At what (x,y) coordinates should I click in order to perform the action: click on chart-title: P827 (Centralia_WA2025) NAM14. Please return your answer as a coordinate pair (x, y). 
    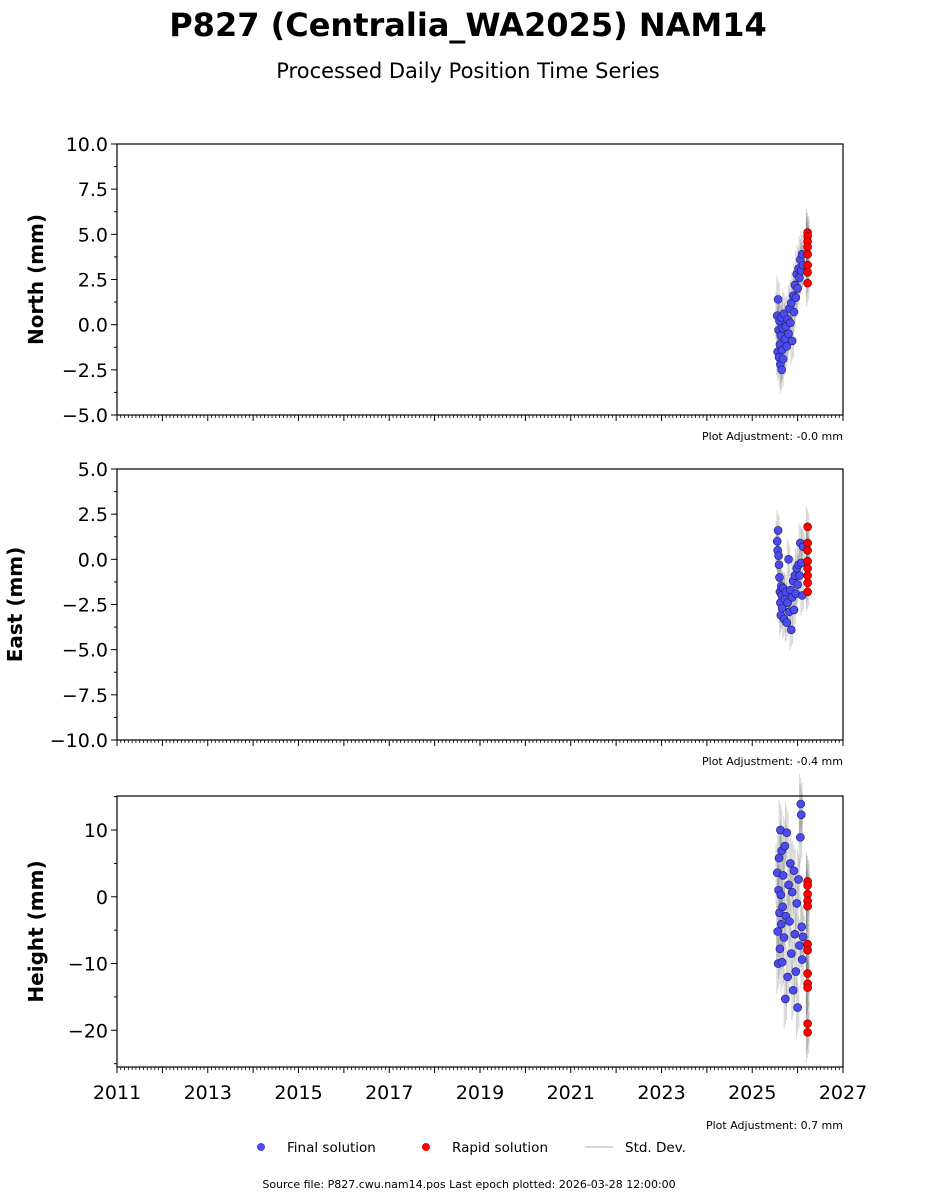
    Looking at the image, I should click on (468, 25).